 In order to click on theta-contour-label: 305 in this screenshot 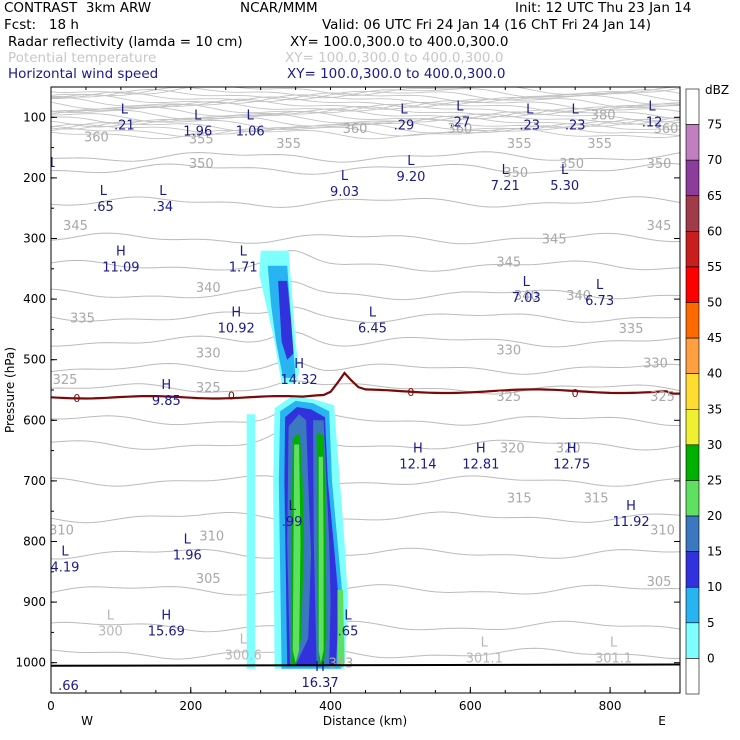, I will do `click(208, 579)`.